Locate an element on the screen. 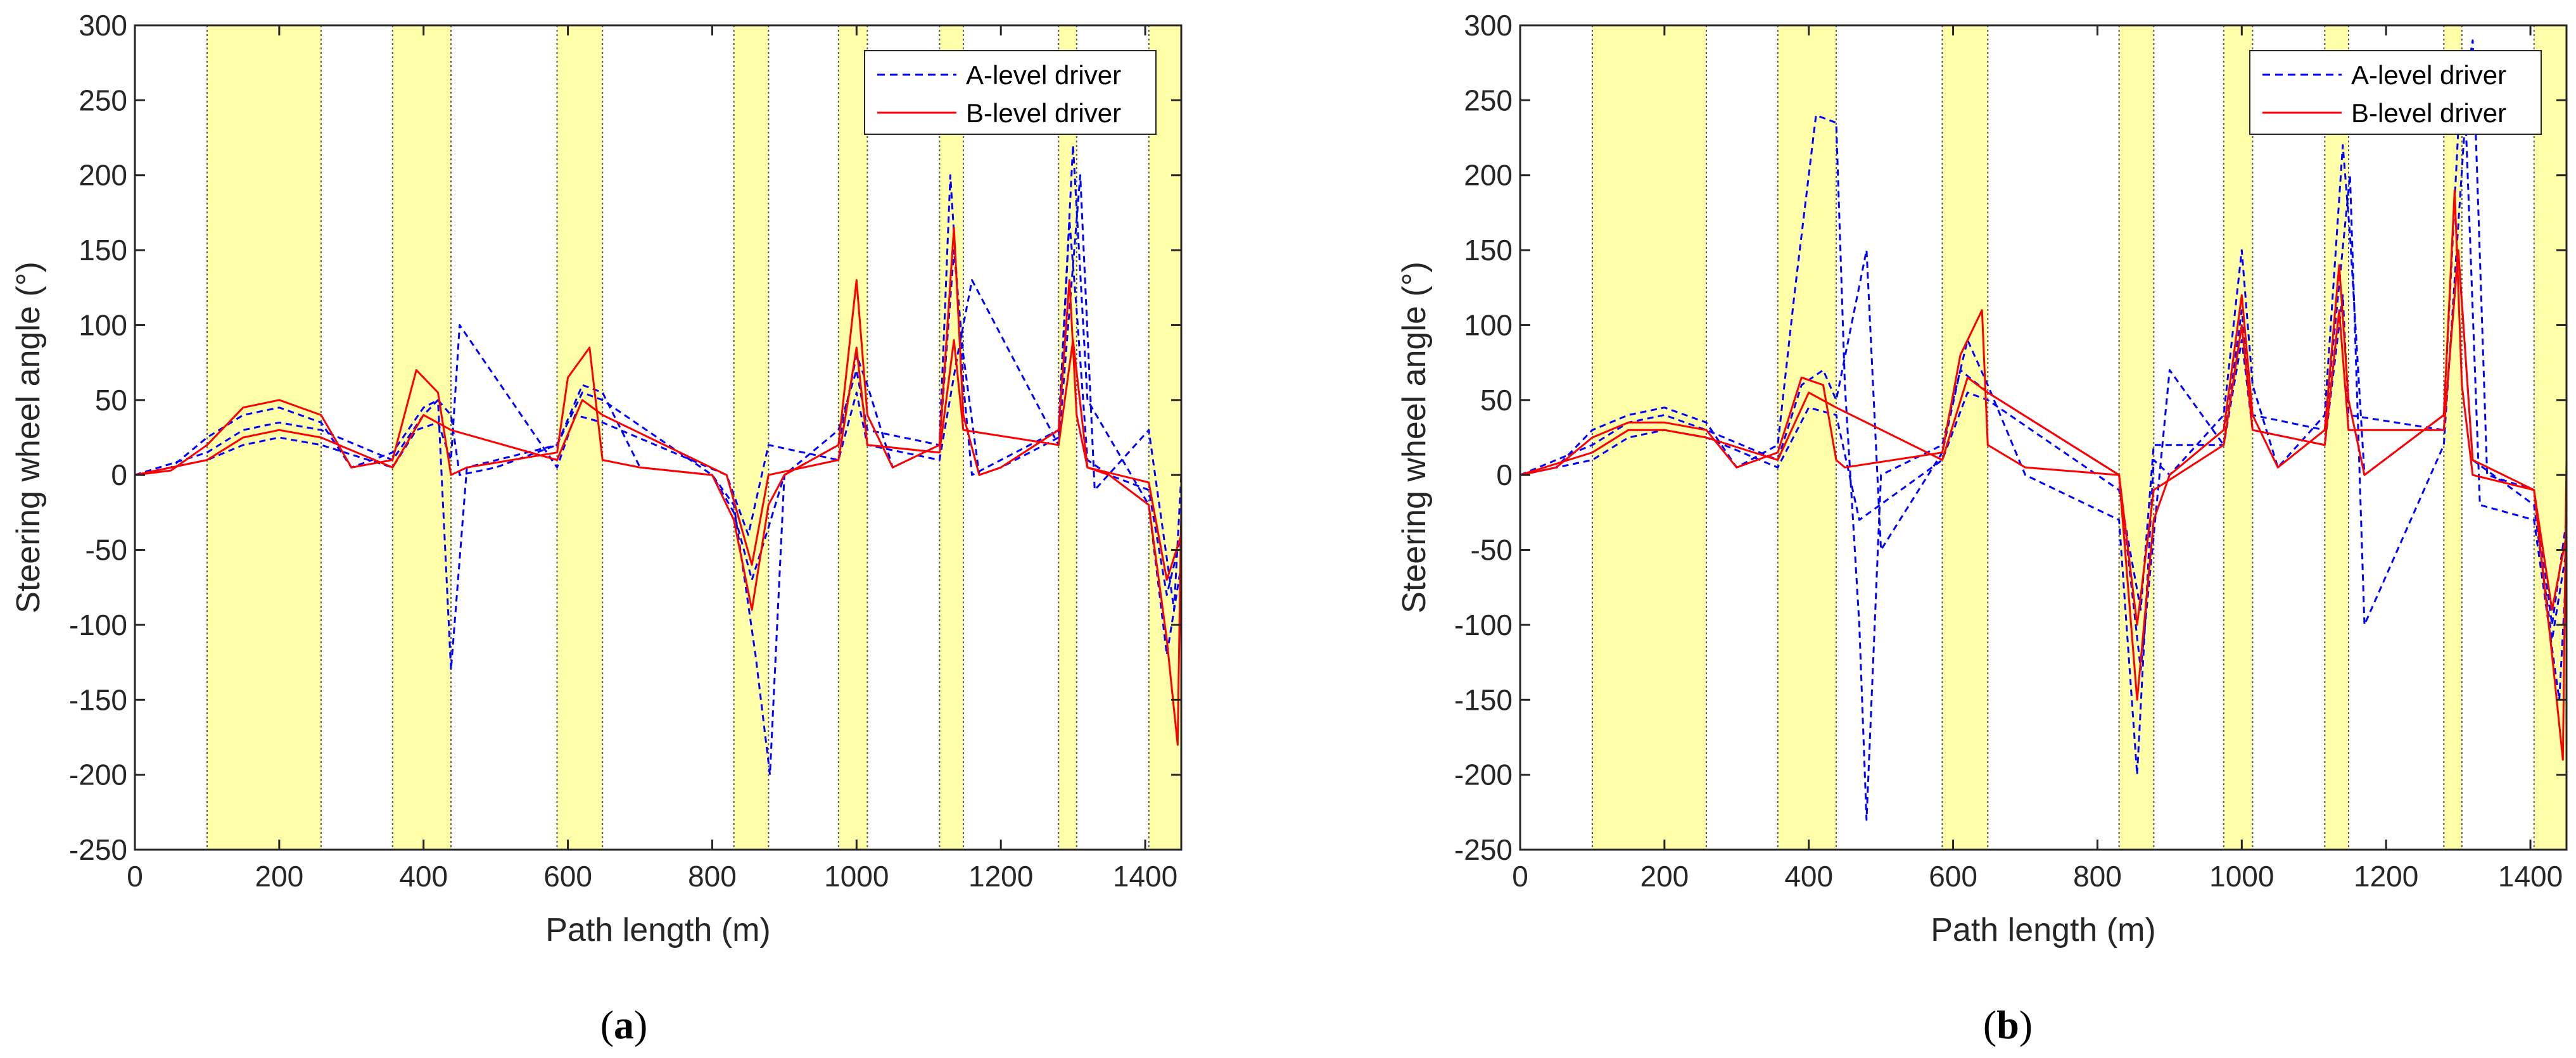 This screenshot has width=2576, height=1058. x-tick-label-b-4: 800 is located at coordinates (2097, 877).